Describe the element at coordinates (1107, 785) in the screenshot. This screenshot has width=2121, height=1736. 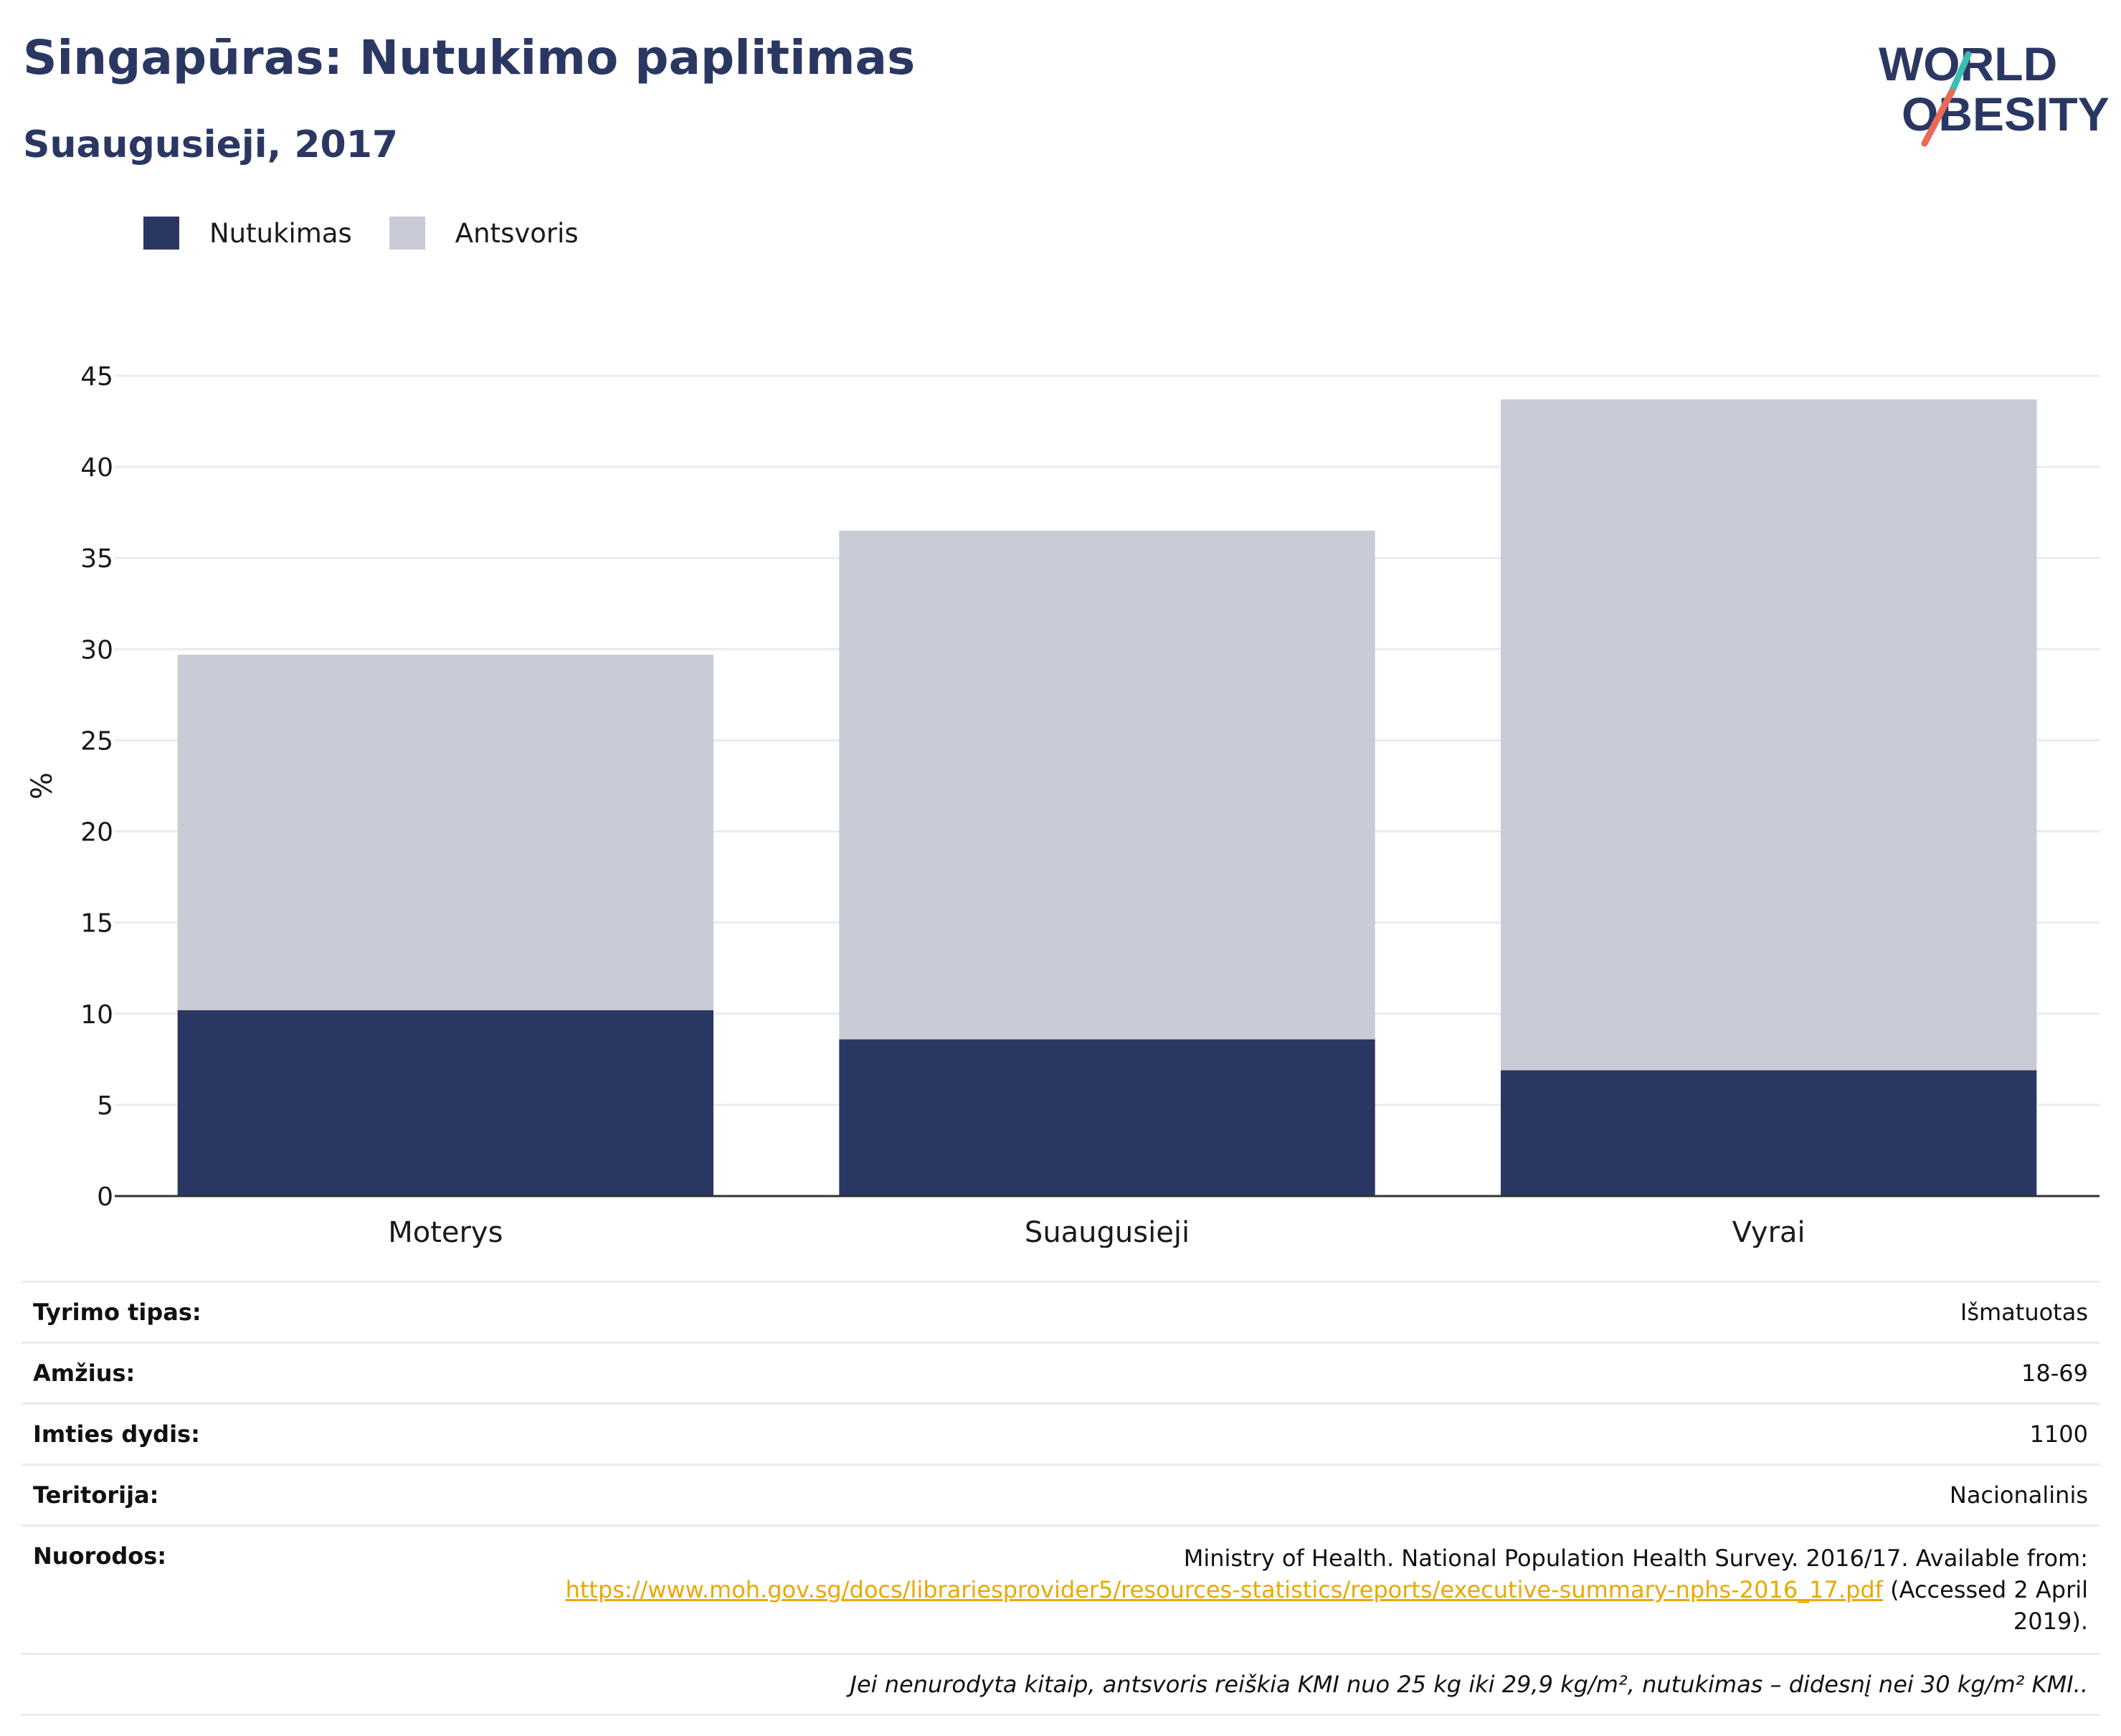
I see `bar-antsvoris-suaugusieji` at that location.